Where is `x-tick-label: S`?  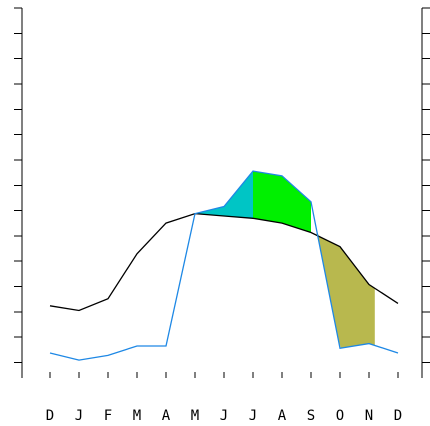
x-tick-label: S is located at coordinates (311, 416).